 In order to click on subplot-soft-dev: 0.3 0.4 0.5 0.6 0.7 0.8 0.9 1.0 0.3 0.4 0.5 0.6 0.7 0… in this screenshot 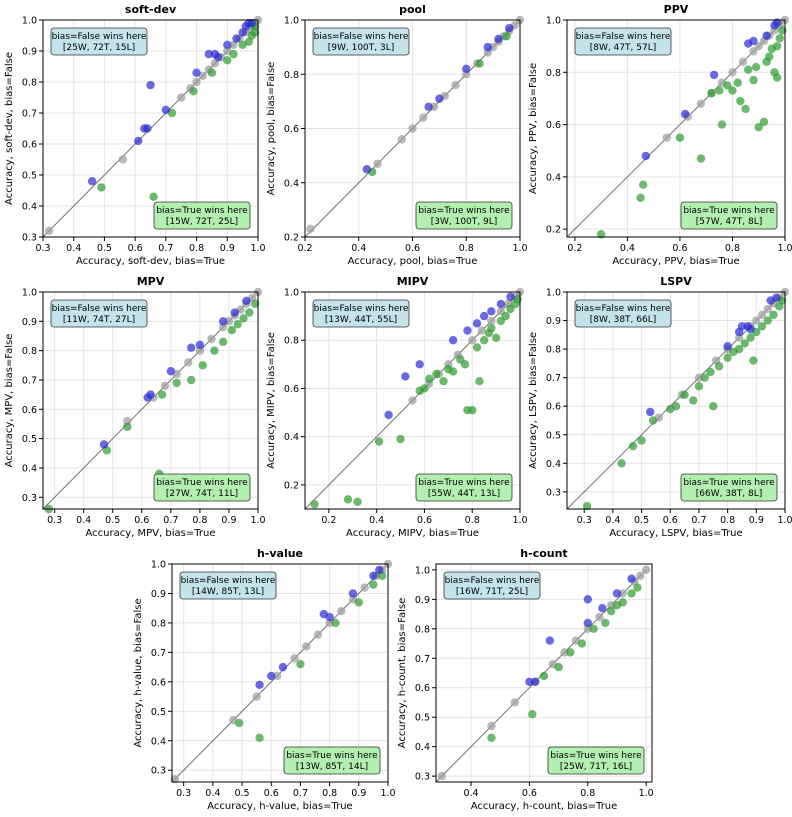, I will do `click(135, 135)`.